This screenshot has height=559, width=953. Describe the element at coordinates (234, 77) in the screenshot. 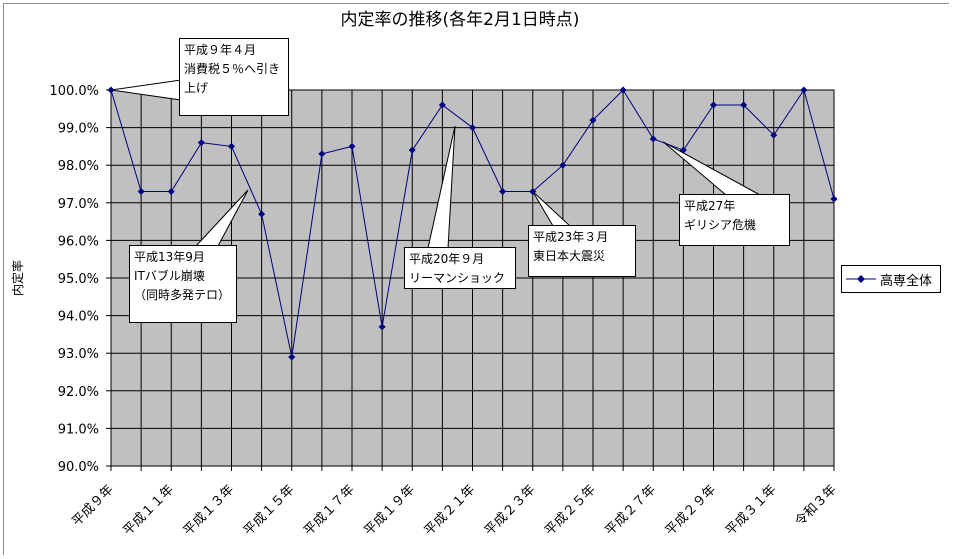

I see `annotation-h9: 平成９年４月 消費税５％へ引き 上げ` at that location.